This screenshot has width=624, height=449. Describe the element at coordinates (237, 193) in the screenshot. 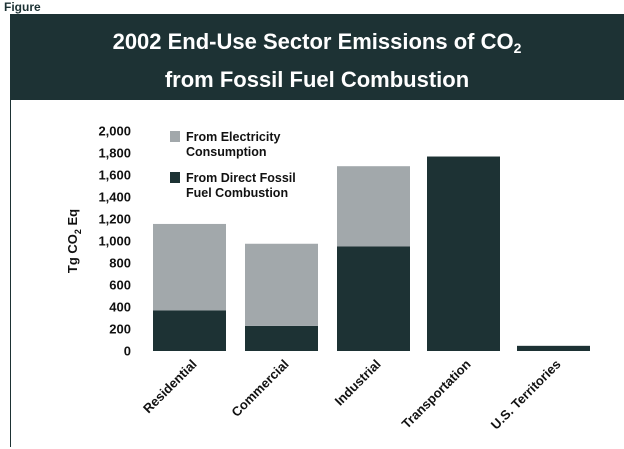

I see `legend-label: Fuel Combustion` at that location.